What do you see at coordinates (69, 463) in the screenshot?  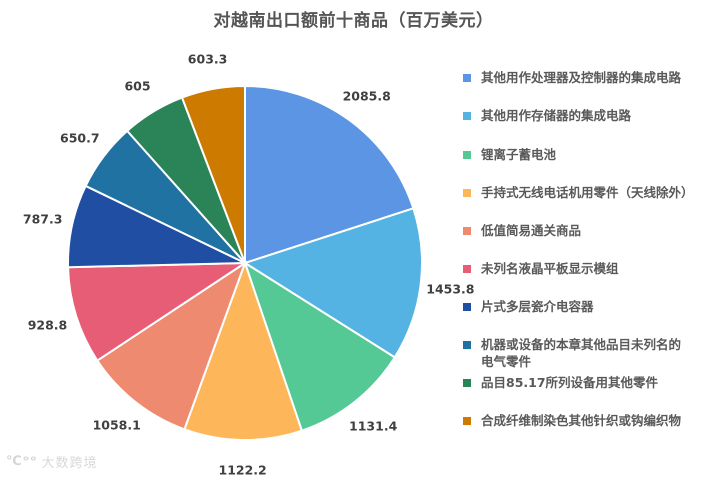 I see `watermark-text: 大数跨境` at bounding box center [69, 463].